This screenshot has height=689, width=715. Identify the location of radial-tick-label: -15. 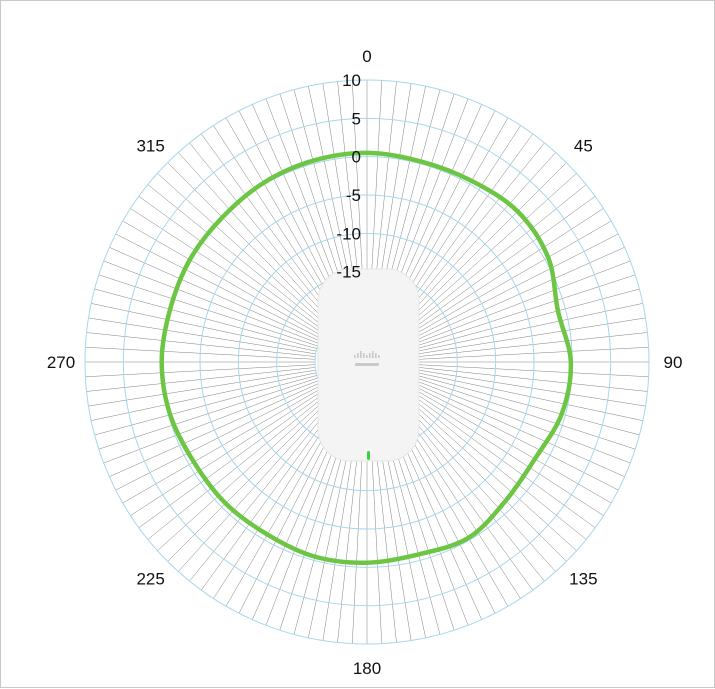
(348, 272).